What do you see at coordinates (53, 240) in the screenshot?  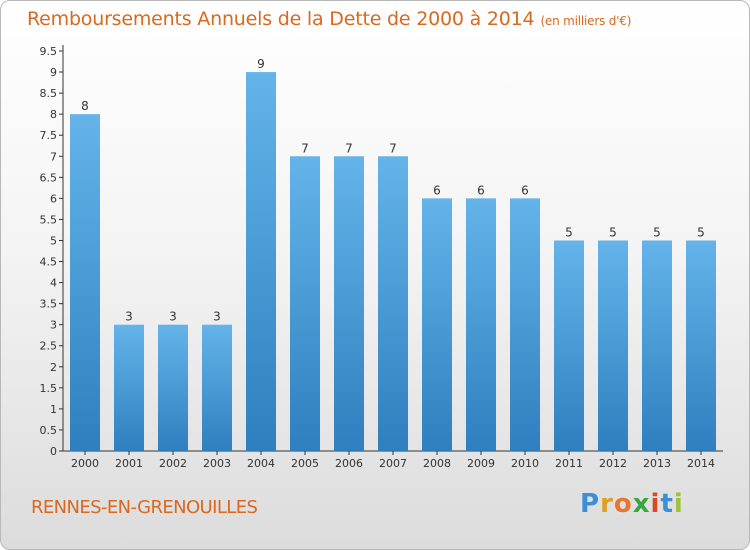 I see `y-tick-label: 5` at bounding box center [53, 240].